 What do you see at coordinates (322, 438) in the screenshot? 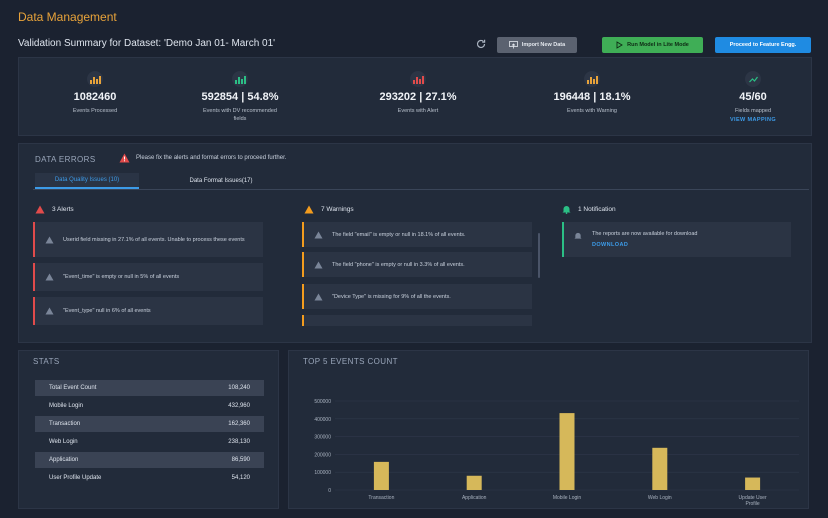
I see `chart-y-tick-label: 300000` at bounding box center [322, 438].